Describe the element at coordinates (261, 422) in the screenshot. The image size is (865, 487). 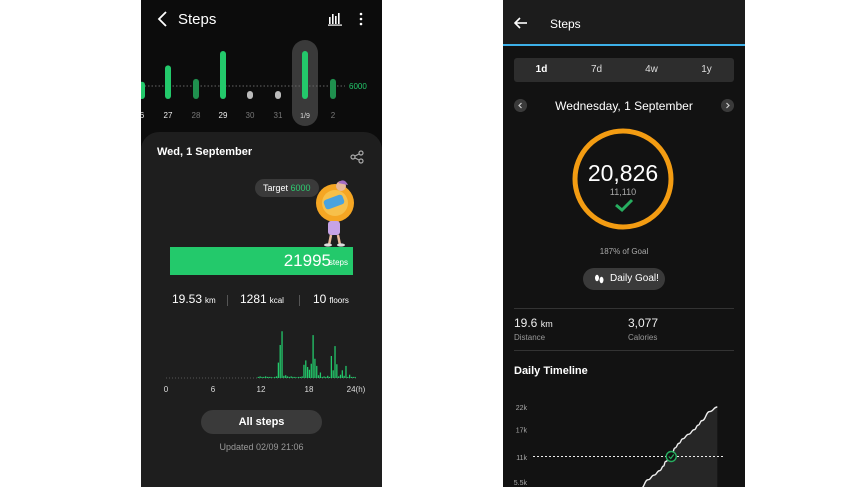
I see `all-steps-button: All steps` at that location.